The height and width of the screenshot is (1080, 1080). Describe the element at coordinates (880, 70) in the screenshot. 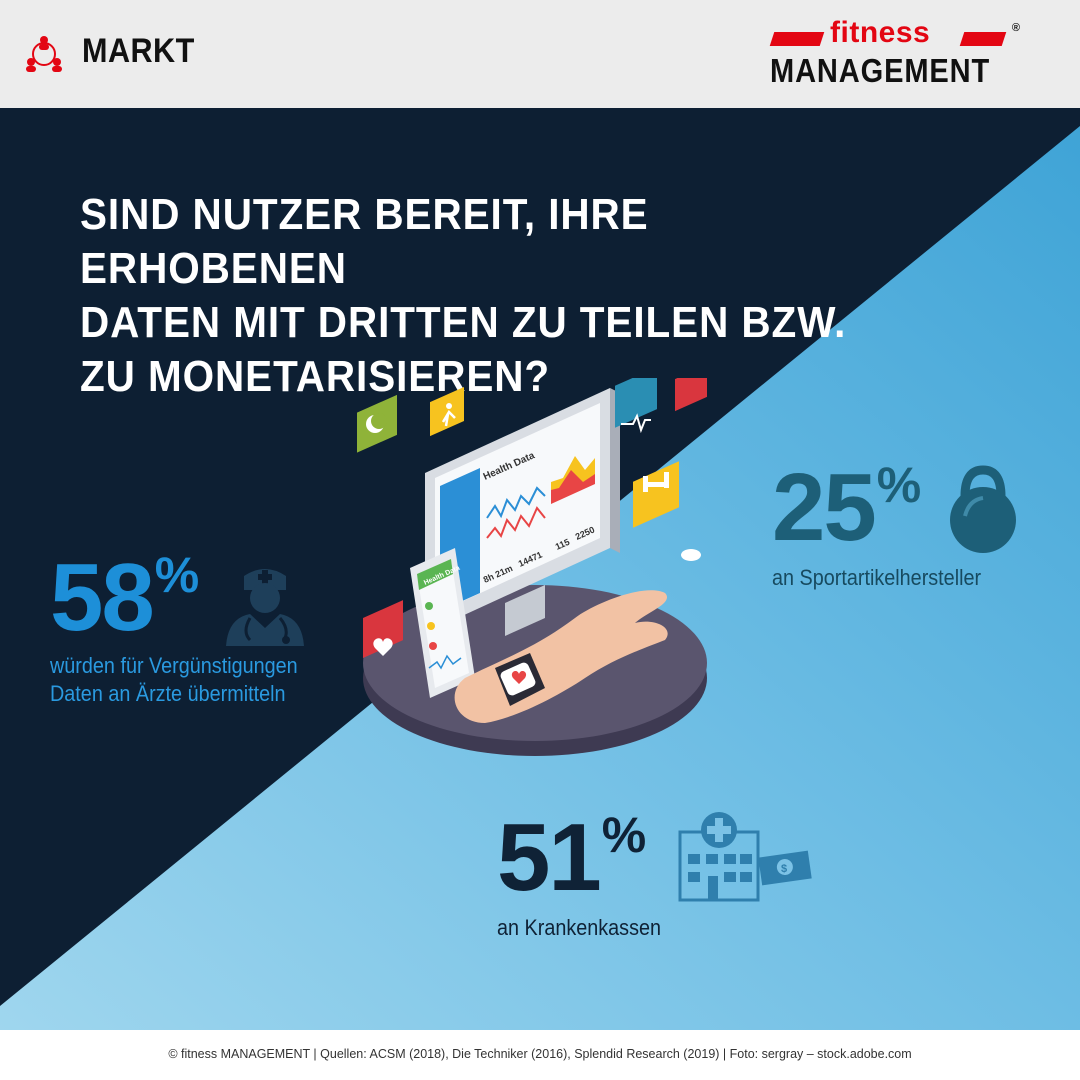

I see `logo-word-bottom: MANAGEMENT` at that location.